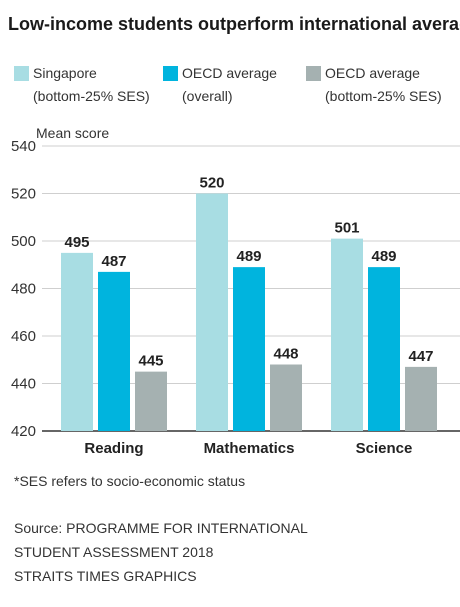  I want to click on y-tick-label: 440, so click(23, 384).